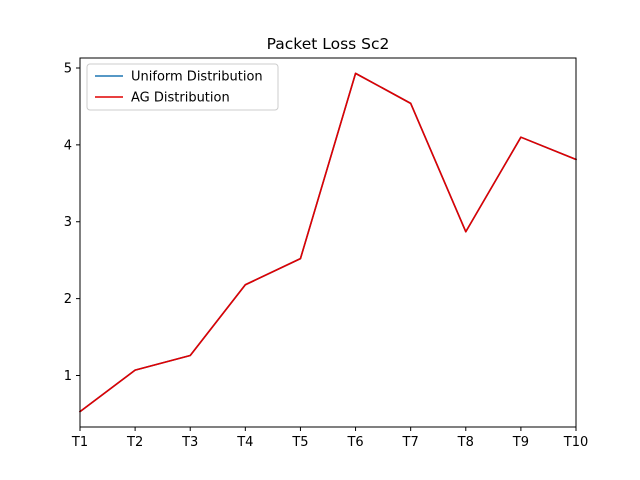  Describe the element at coordinates (68, 68) in the screenshot. I see `y-tick-label-5: 5` at that location.